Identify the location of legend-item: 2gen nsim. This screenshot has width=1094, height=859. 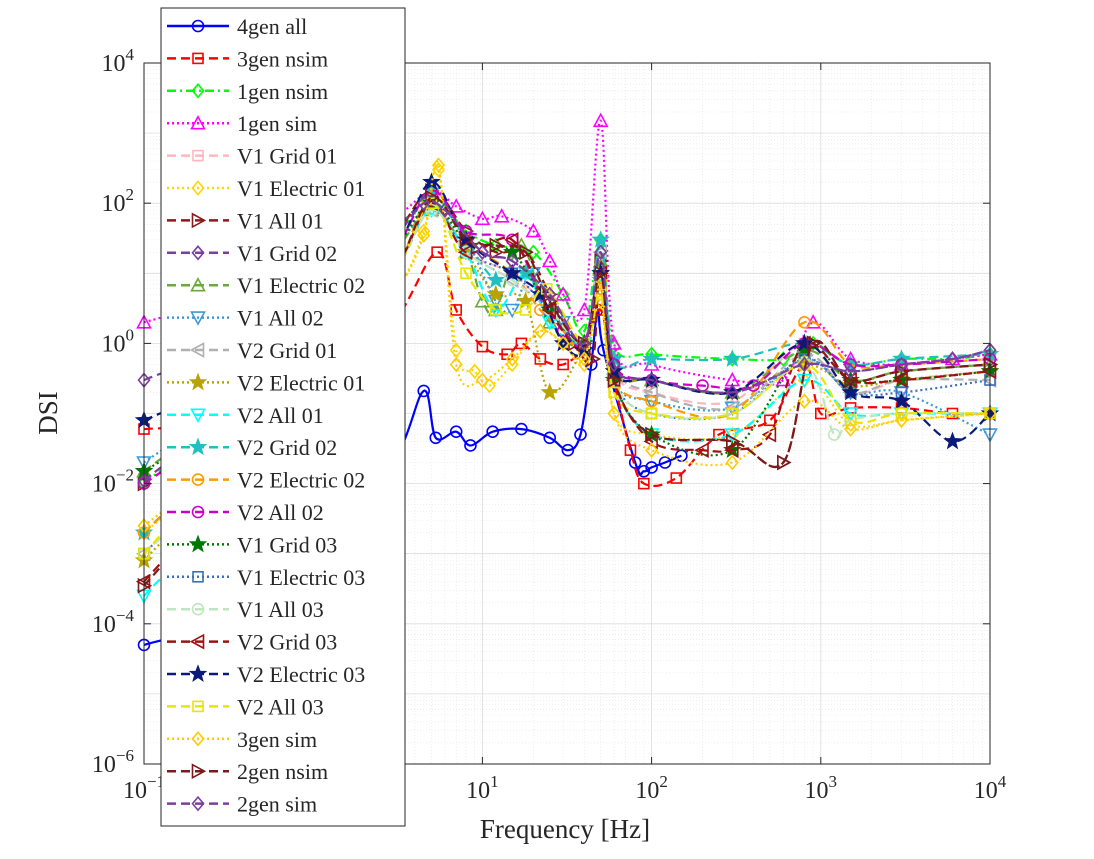
(247, 771).